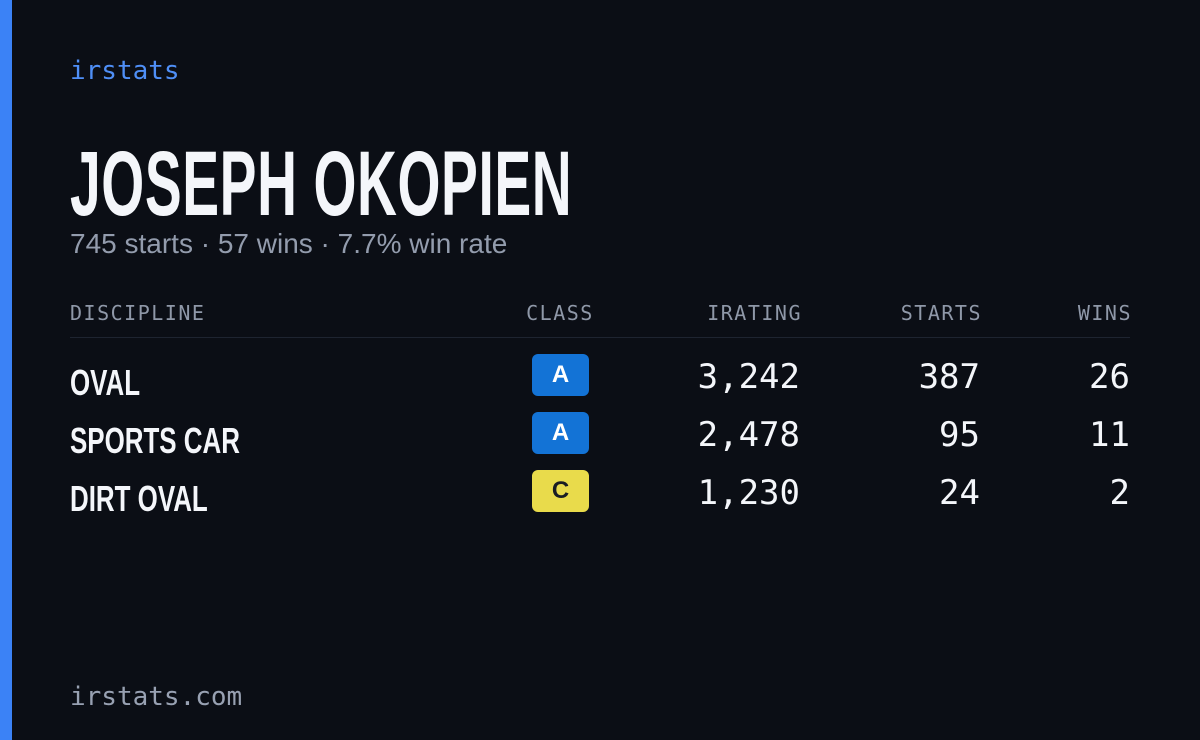 Image resolution: width=1200 pixels, height=740 pixels. I want to click on starts: 24, so click(959, 493).